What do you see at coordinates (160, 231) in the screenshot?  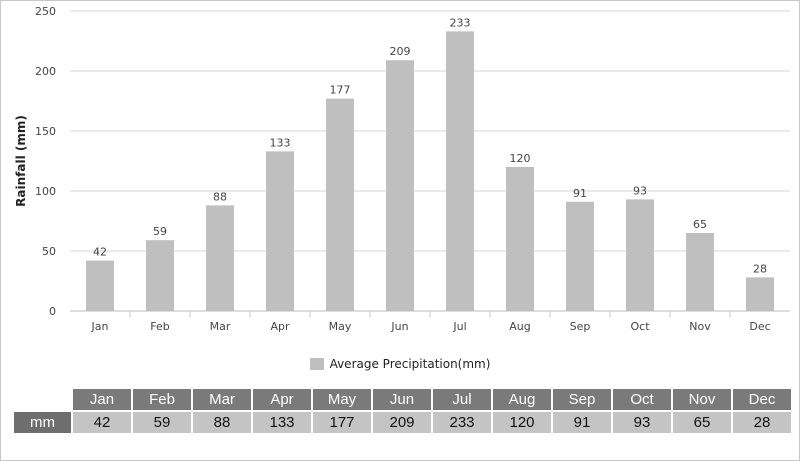 I see `data-label: 59` at bounding box center [160, 231].